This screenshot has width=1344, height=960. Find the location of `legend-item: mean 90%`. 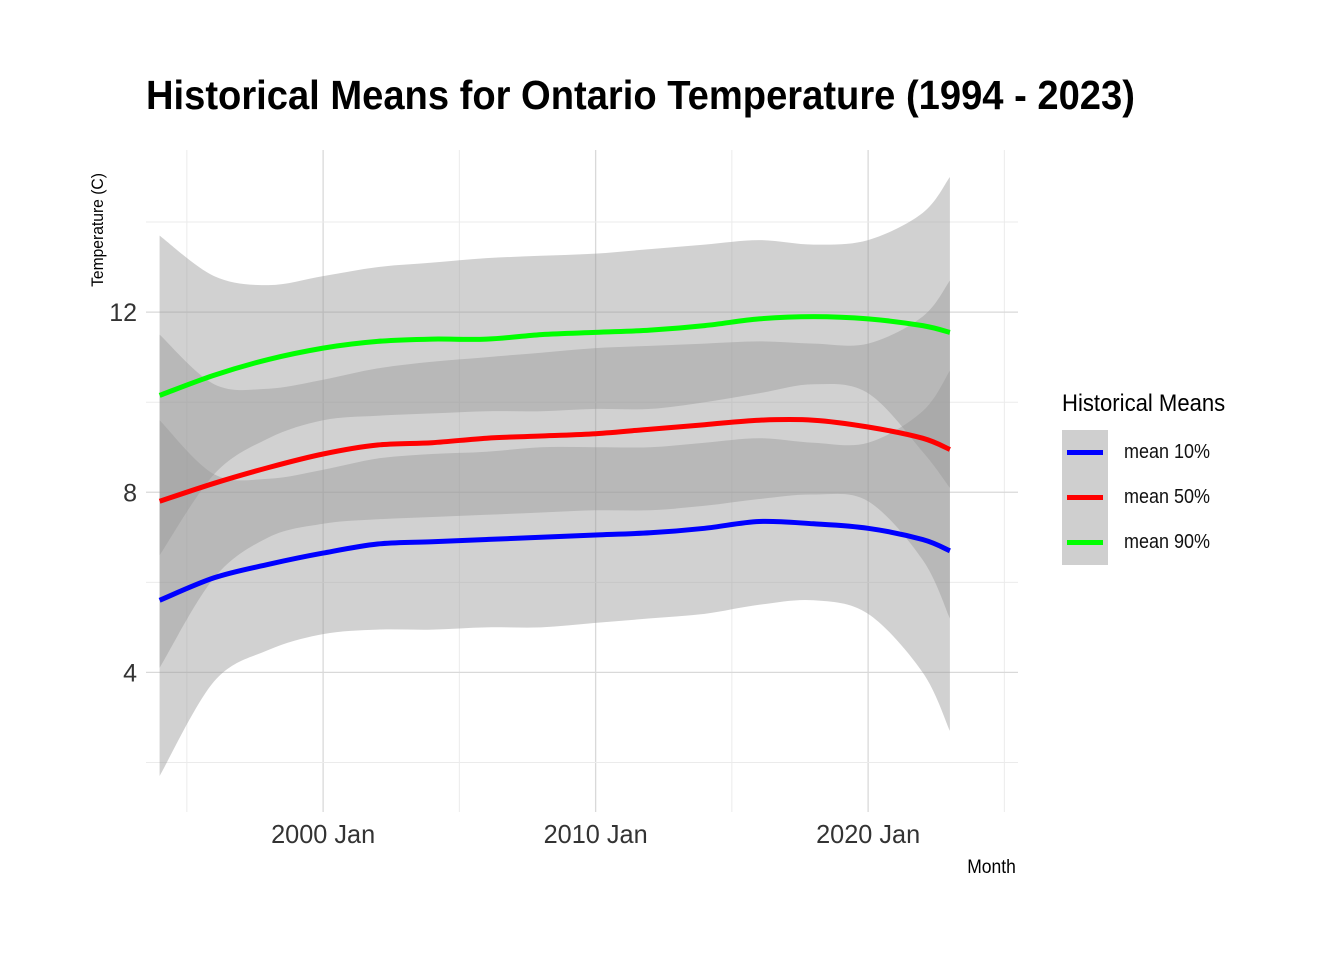

legend-item: mean 90% is located at coordinates (1150, 542).